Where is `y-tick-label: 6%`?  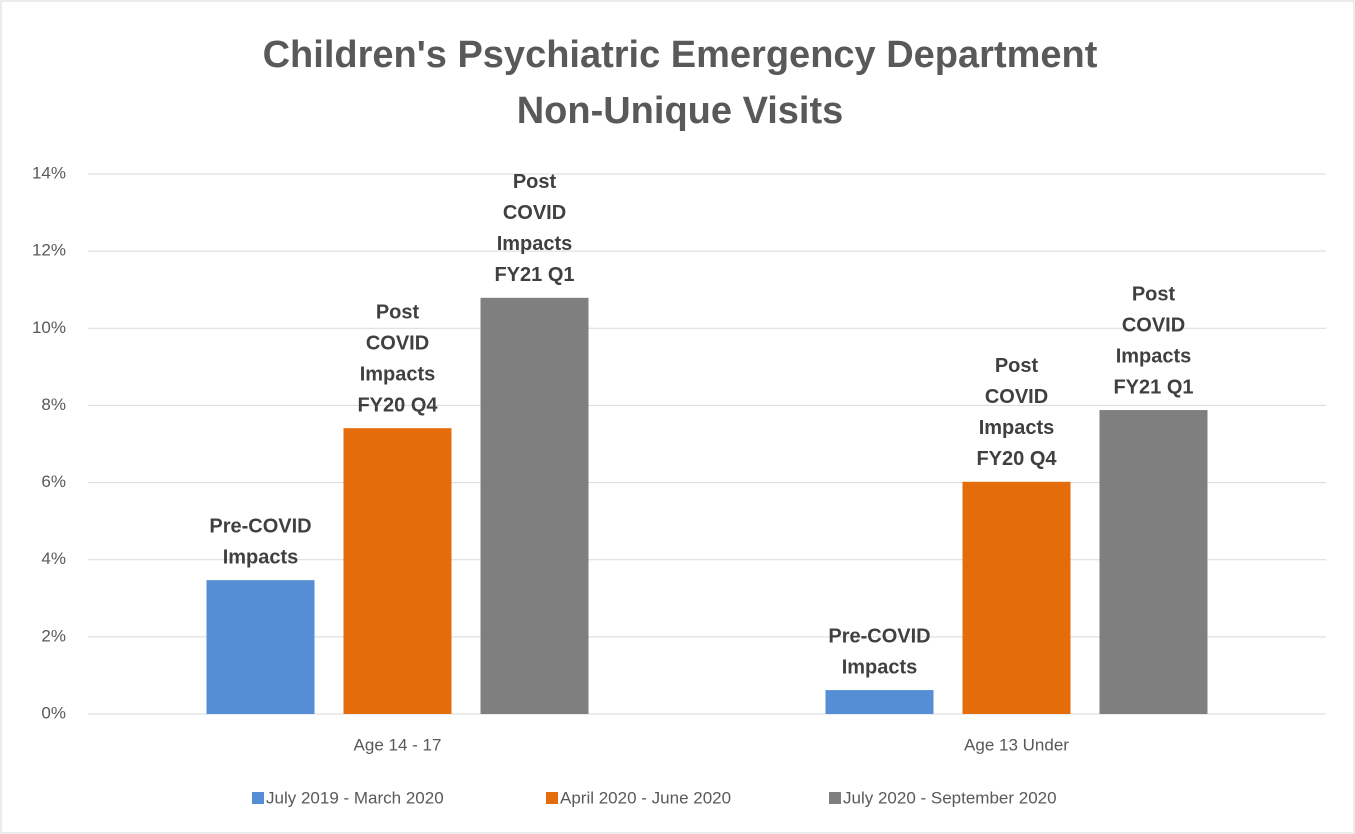 y-tick-label: 6% is located at coordinates (53, 481).